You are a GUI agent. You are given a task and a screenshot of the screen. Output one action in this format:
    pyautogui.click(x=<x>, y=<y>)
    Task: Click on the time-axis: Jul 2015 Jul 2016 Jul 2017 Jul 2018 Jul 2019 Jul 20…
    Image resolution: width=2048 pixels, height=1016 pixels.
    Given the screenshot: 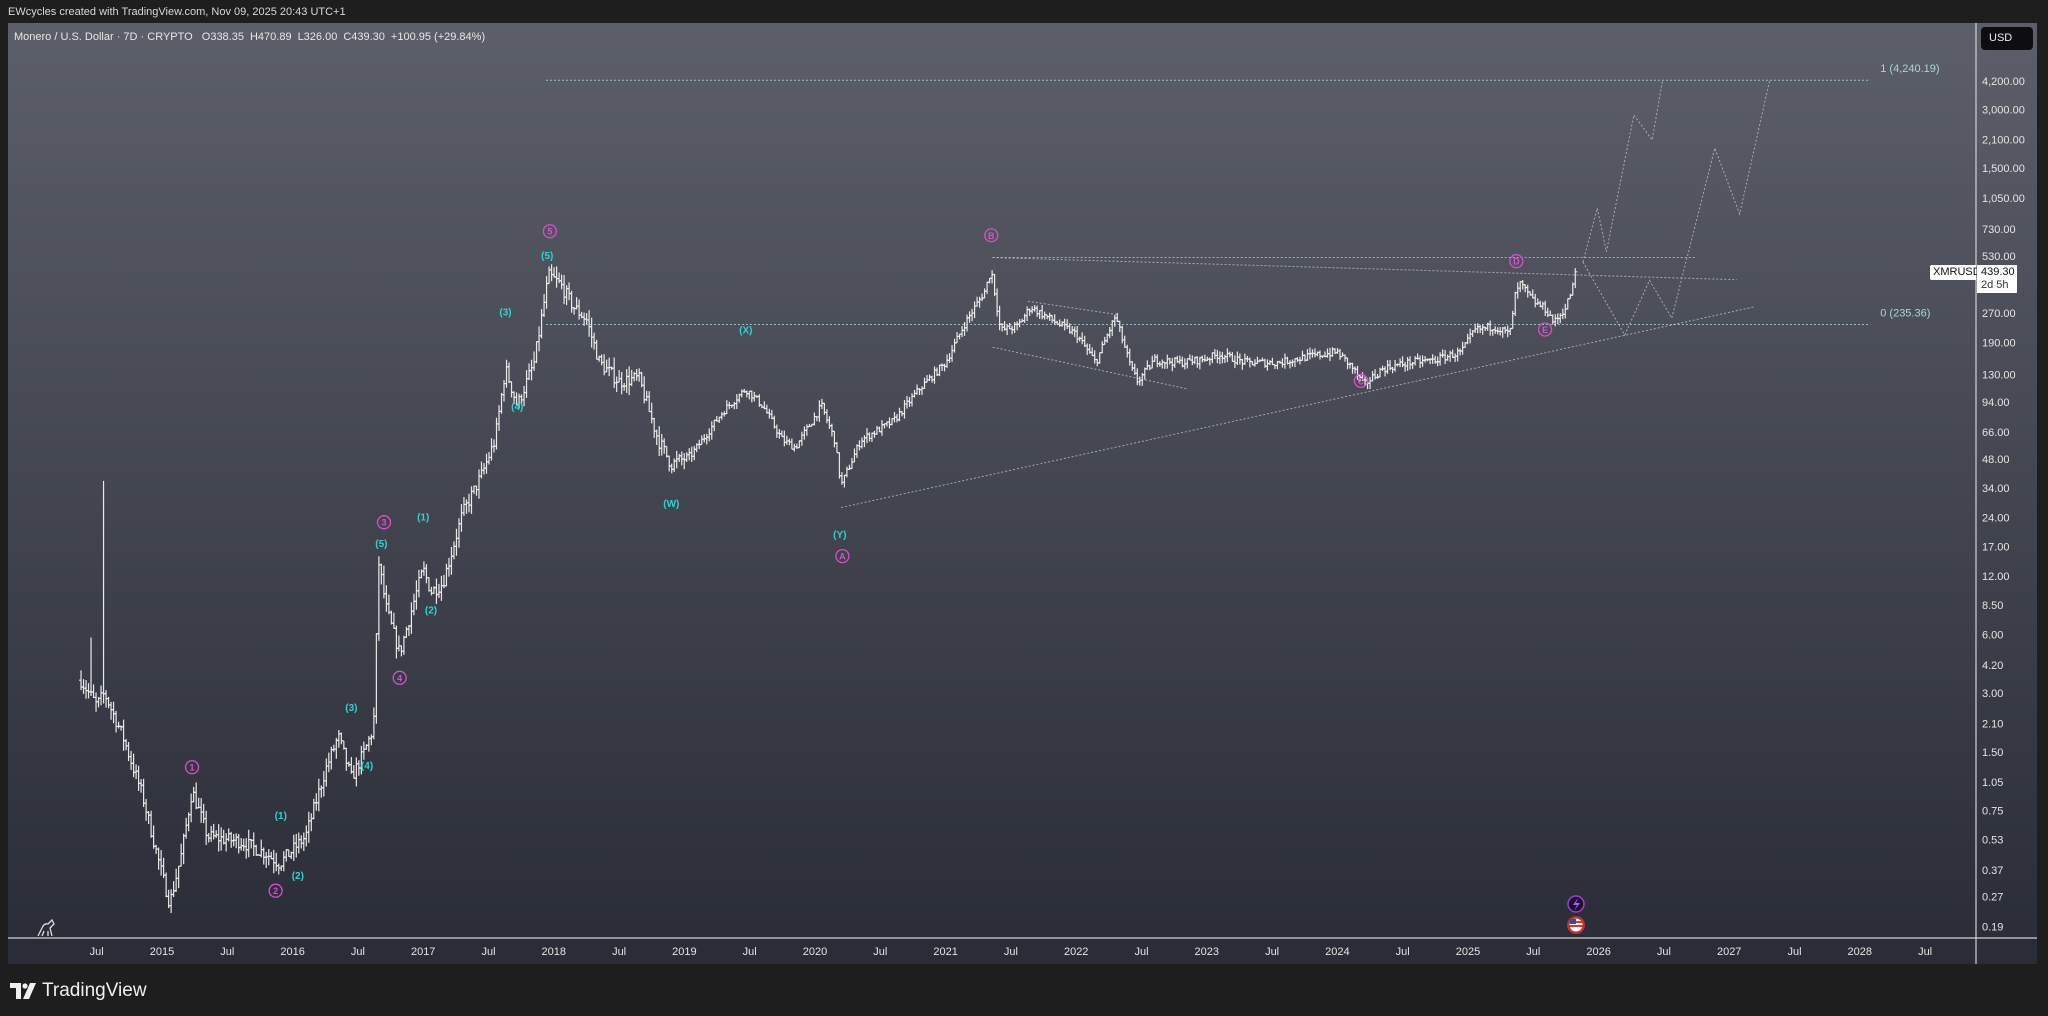 What is the action you would take?
    pyautogui.click(x=1011, y=952)
    